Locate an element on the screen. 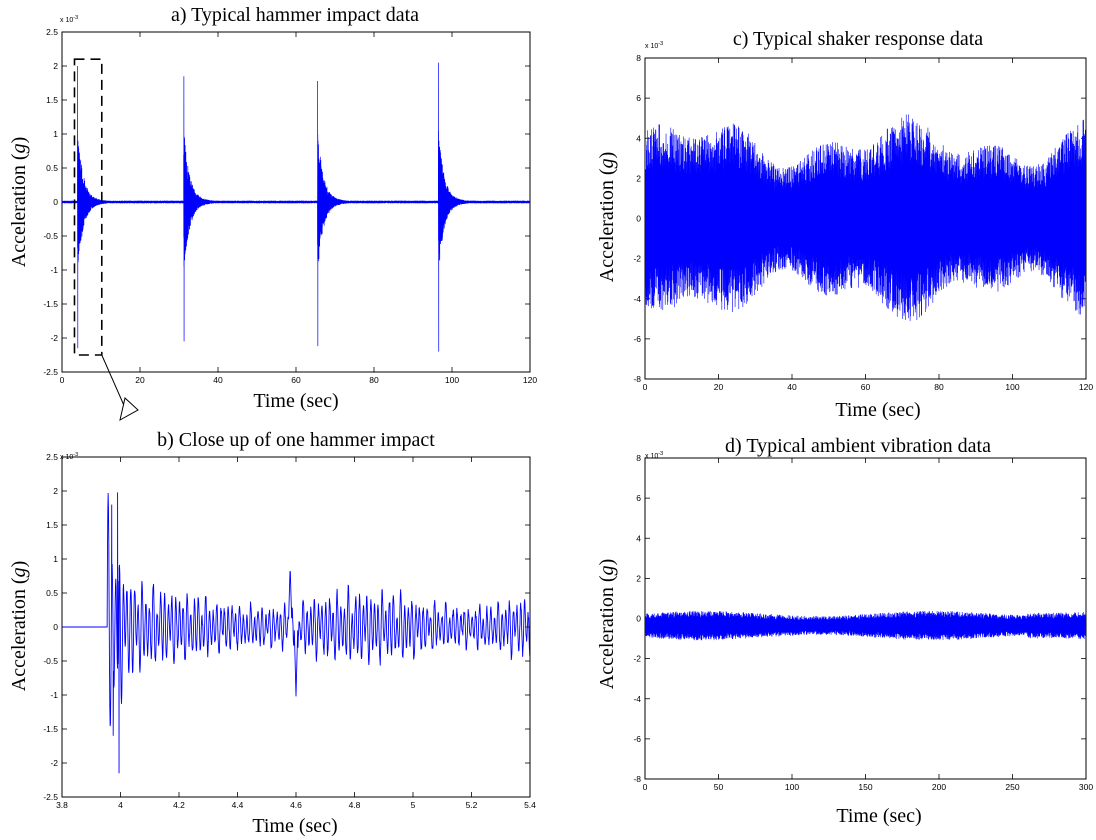  zoom-dashed-box is located at coordinates (88, 207).